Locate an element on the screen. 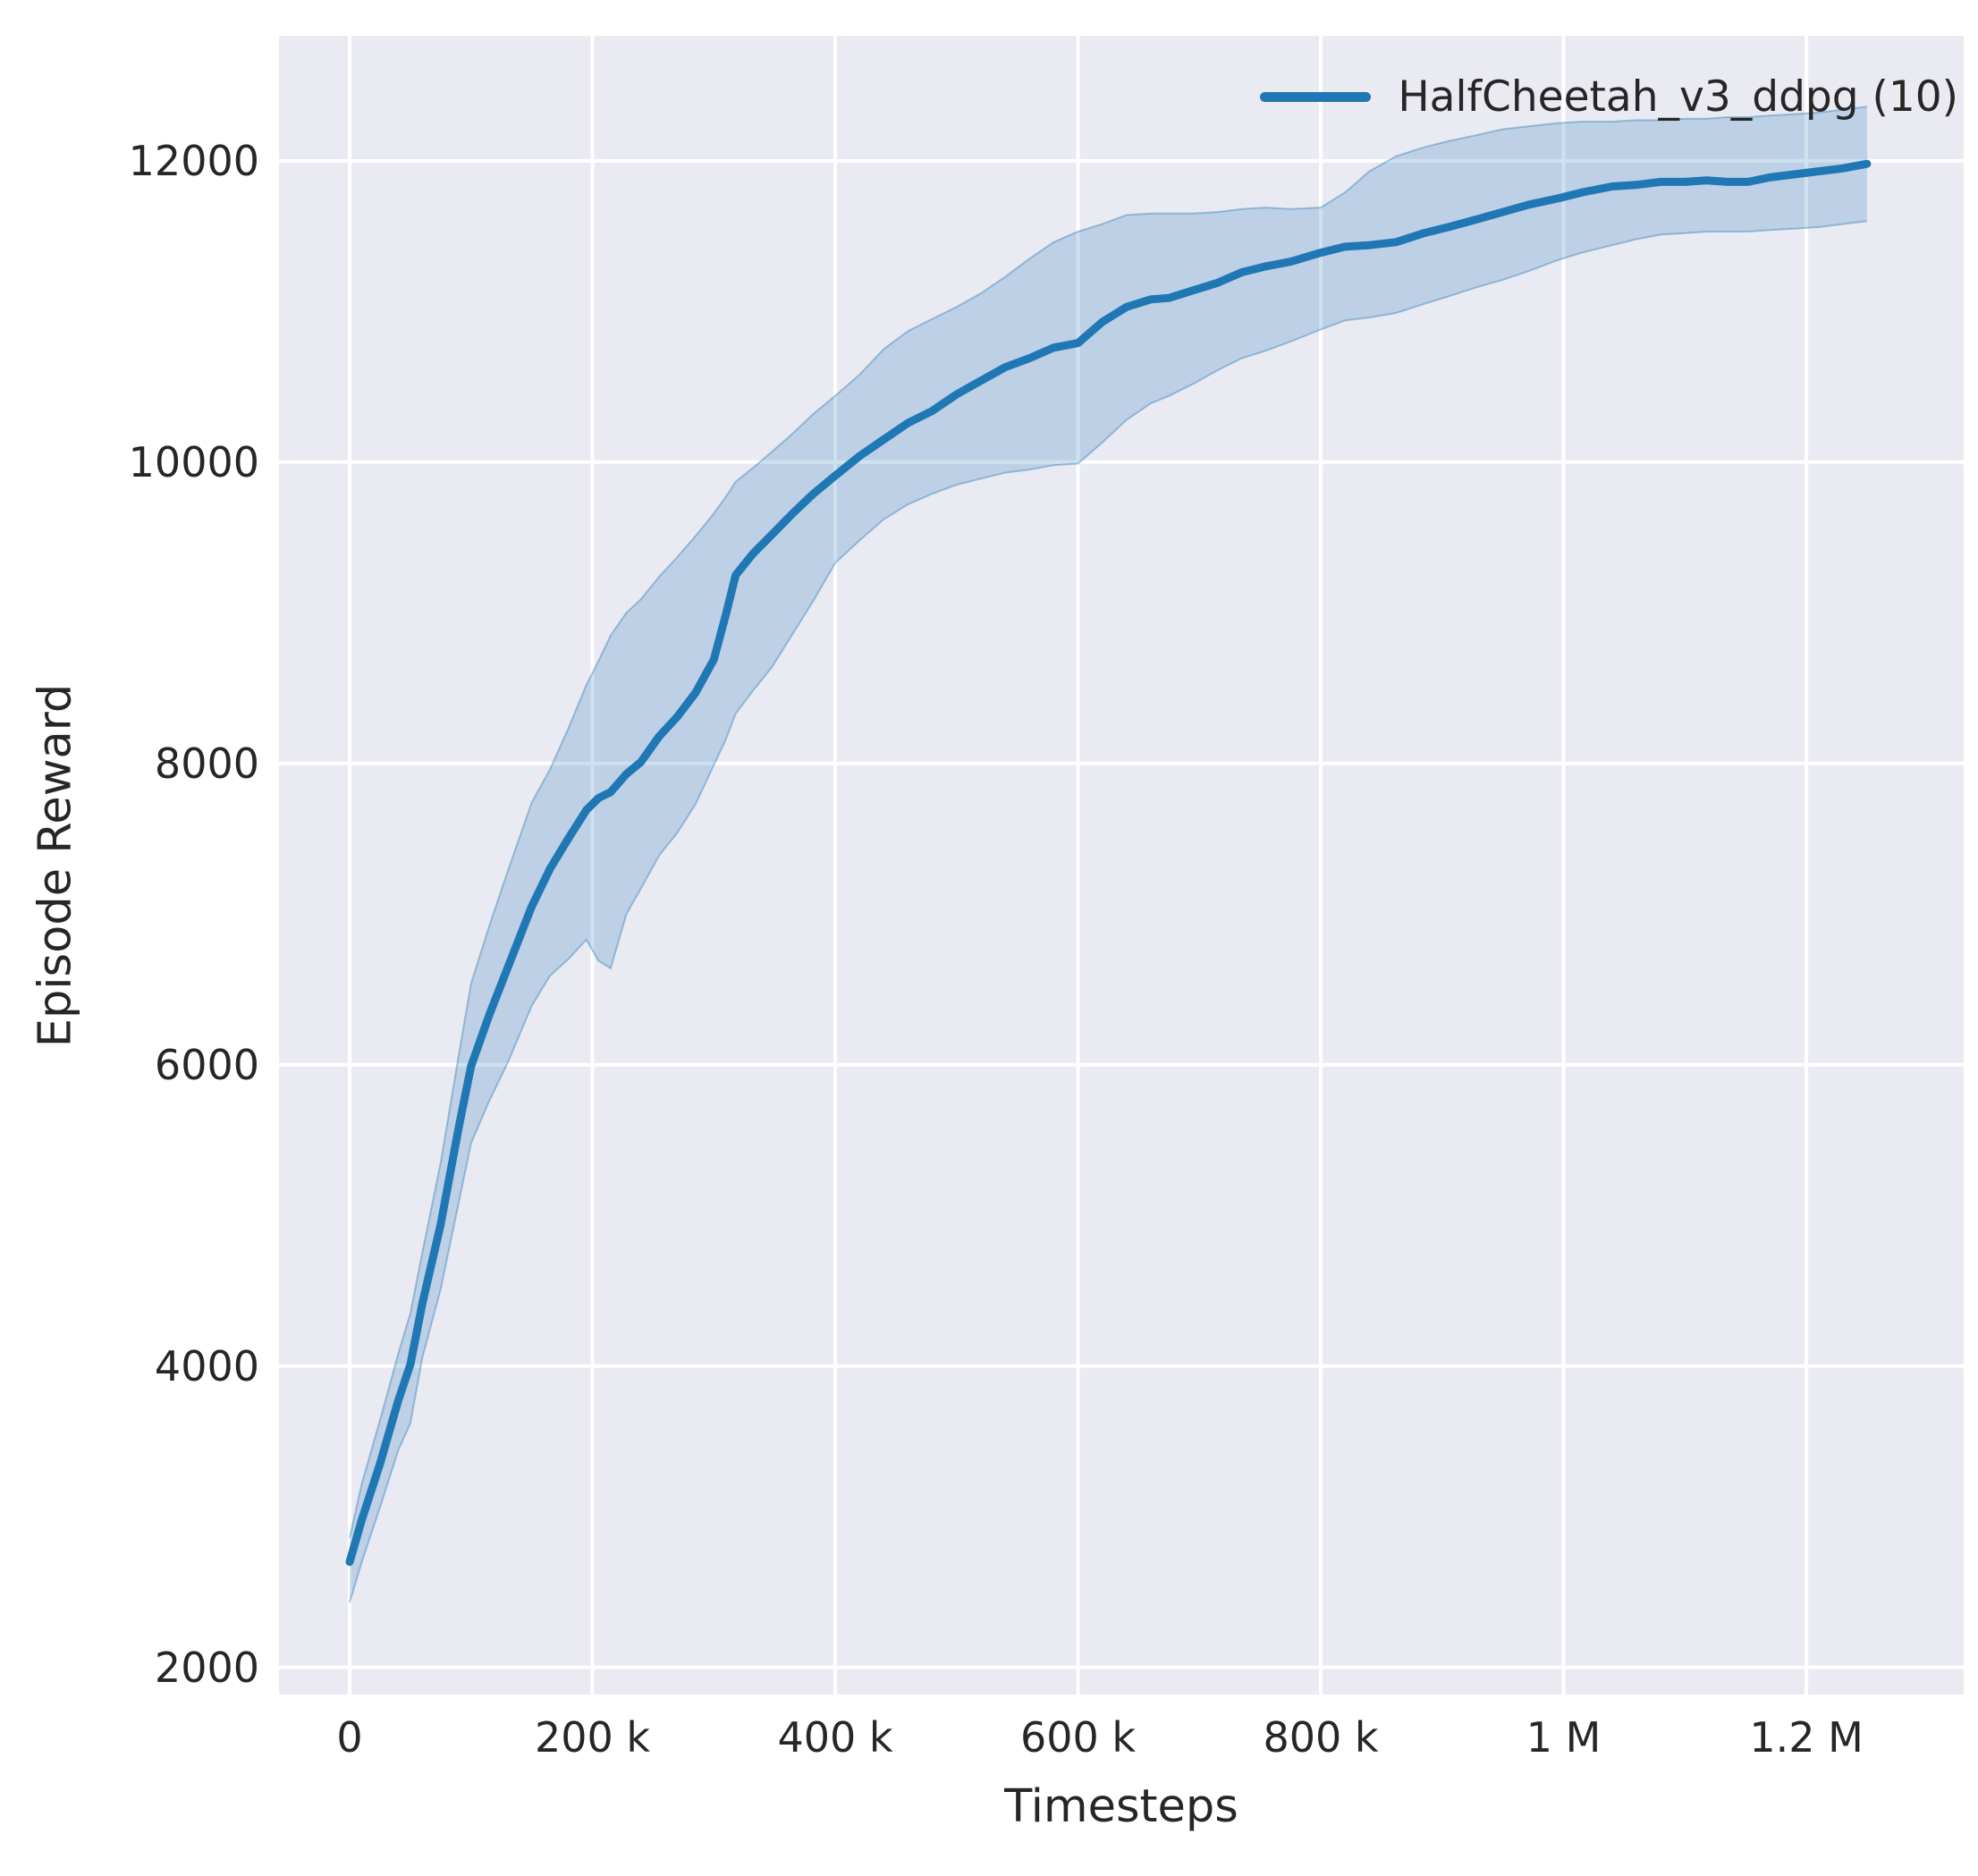 Image resolution: width=1978 pixels, height=1876 pixels. y-tick-label: 10000 is located at coordinates (193, 461).